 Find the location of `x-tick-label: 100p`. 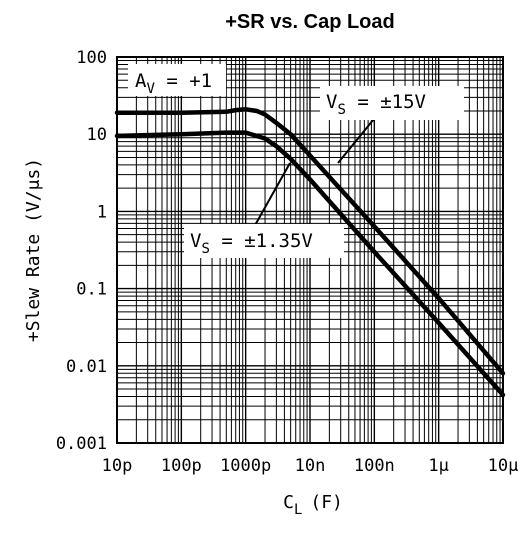

x-tick-label: 100p is located at coordinates (181, 466).